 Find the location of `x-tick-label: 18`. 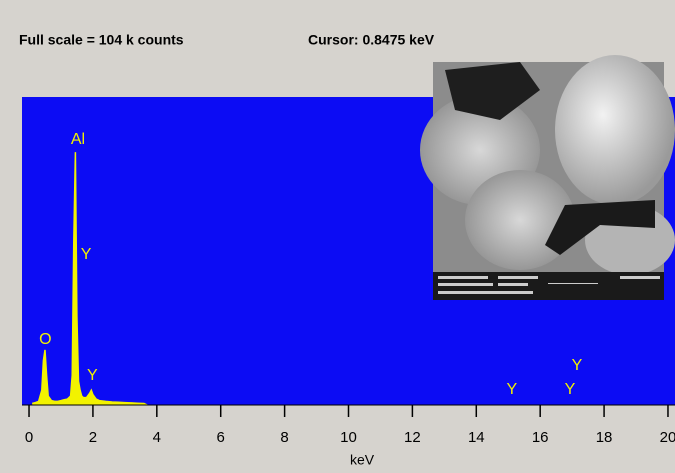

x-tick-label: 18 is located at coordinates (604, 437).